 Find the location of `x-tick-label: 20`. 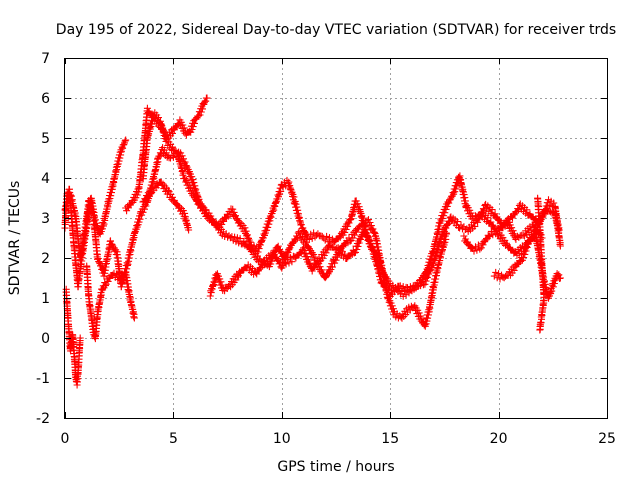

x-tick-label: 20 is located at coordinates (499, 439).